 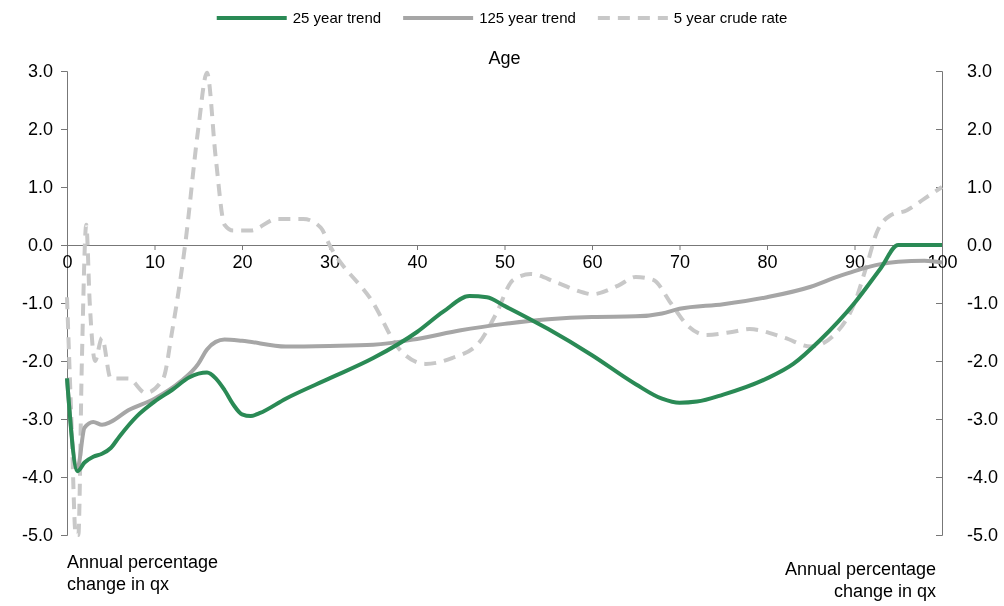 I want to click on x-tick-label: 10, so click(x=155, y=261).